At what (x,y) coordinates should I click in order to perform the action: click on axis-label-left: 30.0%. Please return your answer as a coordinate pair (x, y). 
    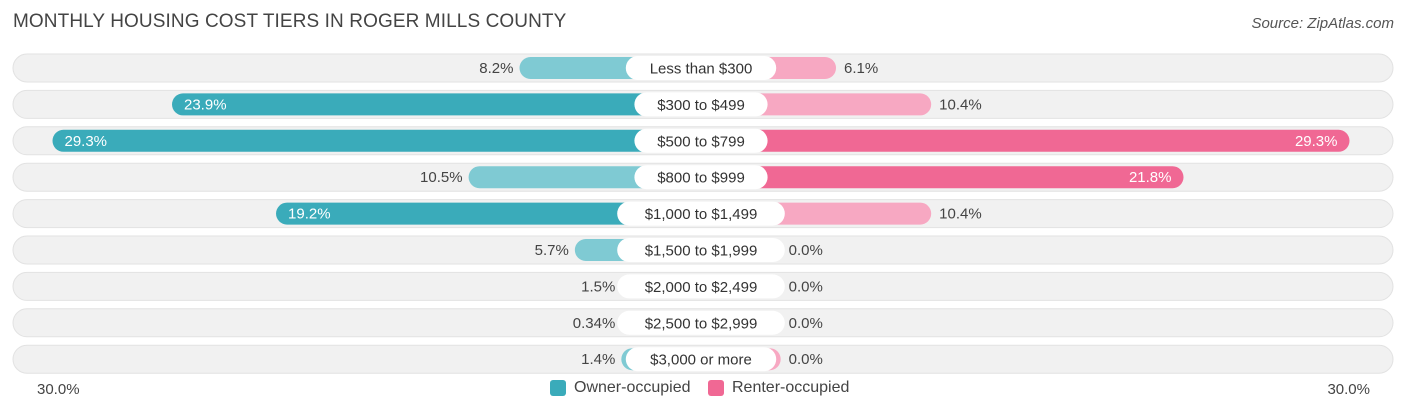
    Looking at the image, I should click on (58, 389).